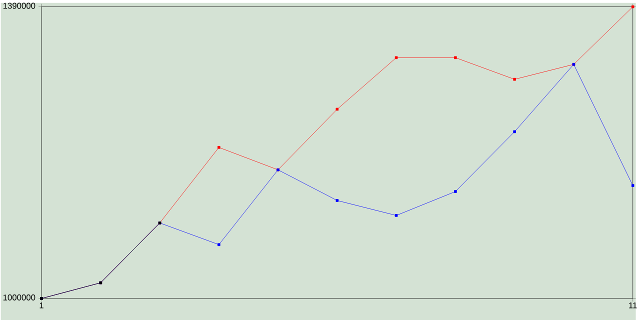 The image size is (640, 320). I want to click on y-tick-label: 1000000, so click(19, 297).